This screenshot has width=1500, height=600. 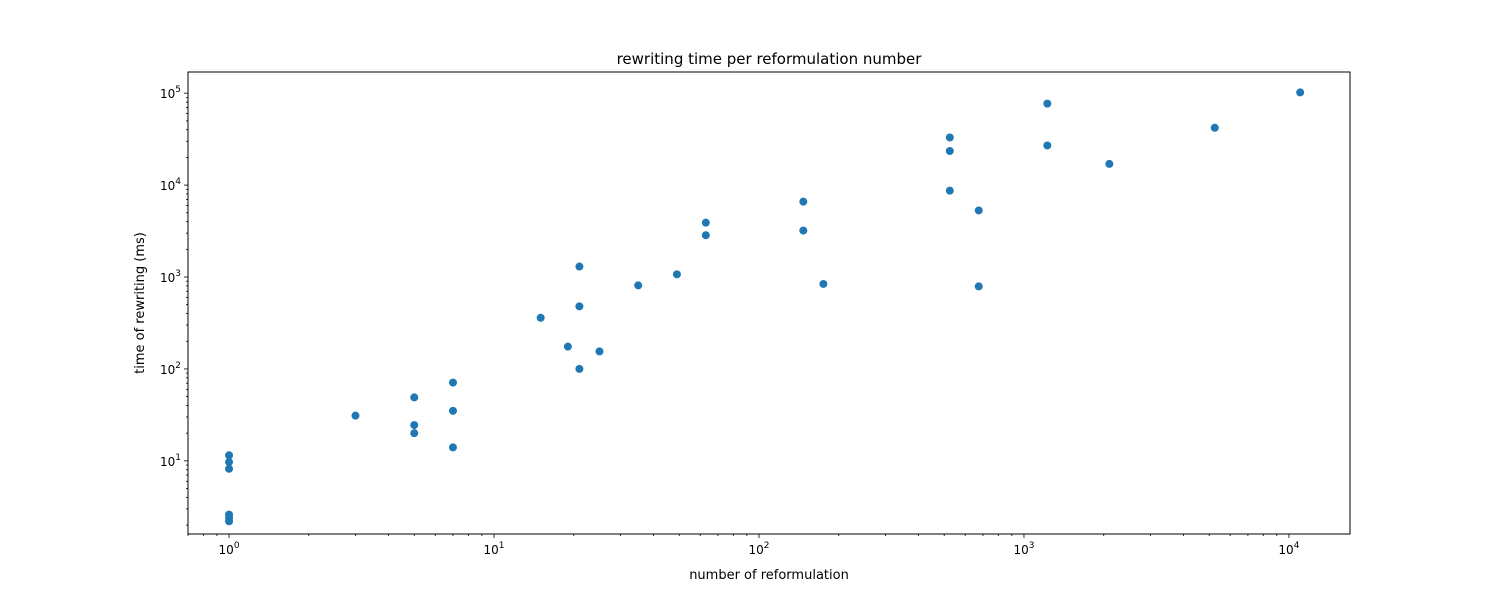 What do you see at coordinates (1023, 549) in the screenshot?
I see `x-tick-label: 10³` at bounding box center [1023, 549].